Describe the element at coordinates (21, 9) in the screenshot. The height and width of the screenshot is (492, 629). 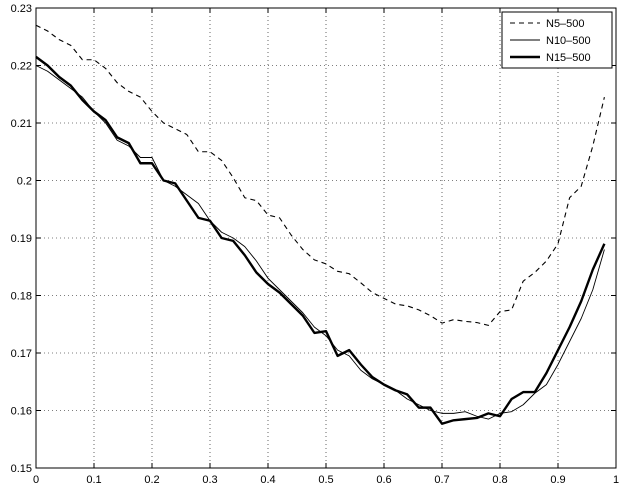
I see `y-tick-label: 0.23` at that location.